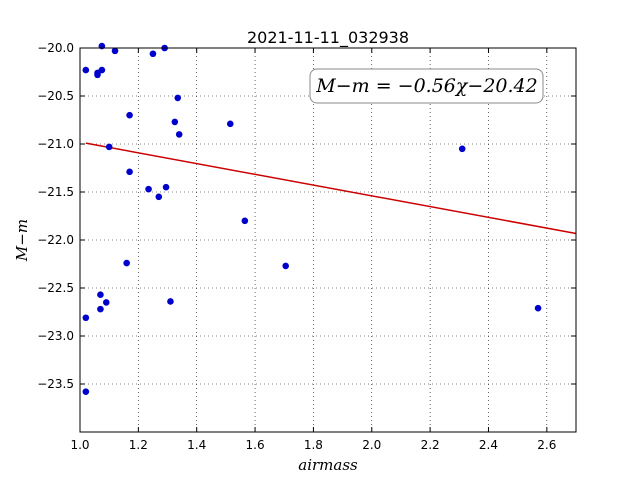 Image resolution: width=640 pixels, height=480 pixels. Describe the element at coordinates (55, 48) in the screenshot. I see `y-tick-label: −20.0` at that location.